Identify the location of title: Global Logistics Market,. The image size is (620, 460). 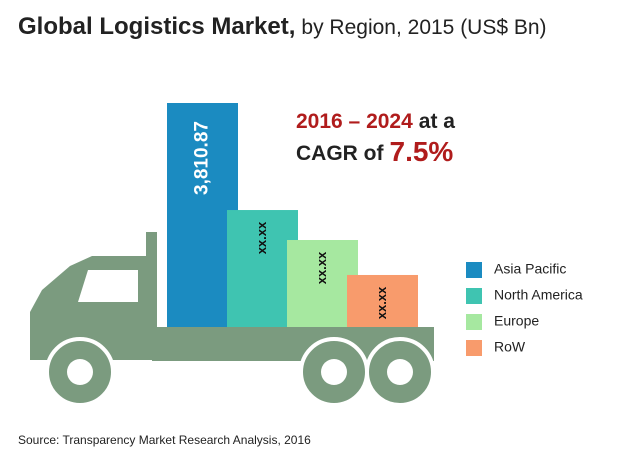
(156, 26).